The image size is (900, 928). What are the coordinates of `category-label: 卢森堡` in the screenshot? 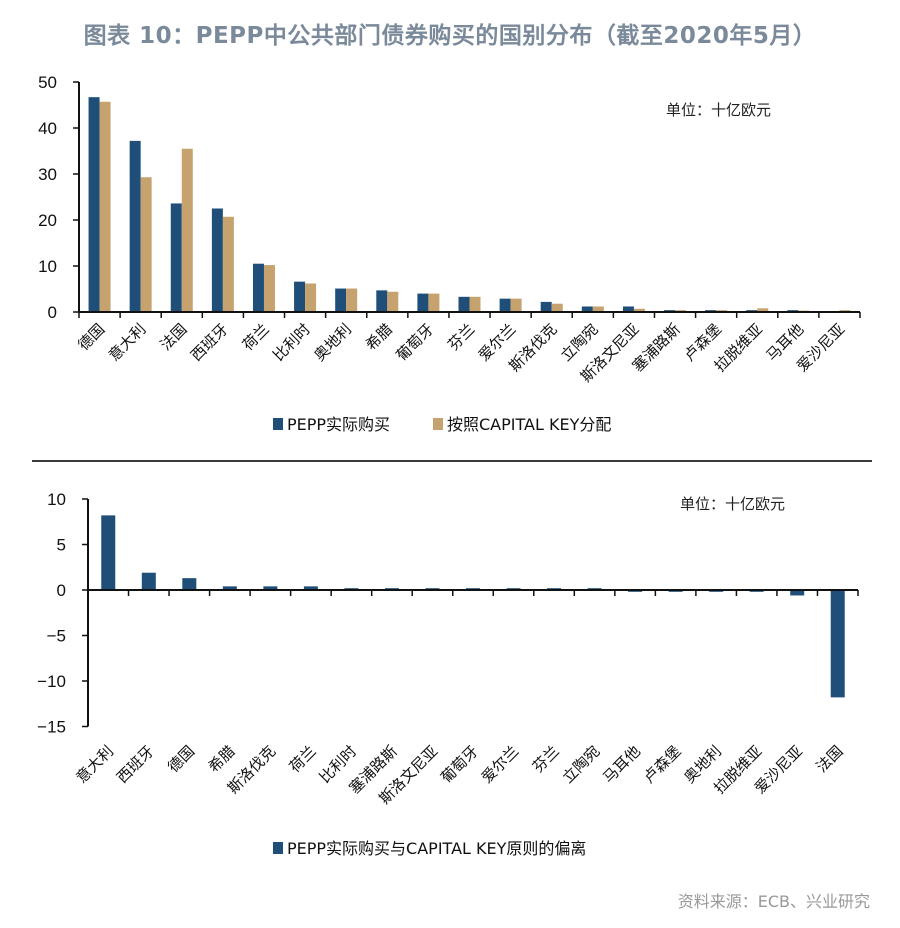 It's located at (662, 764).